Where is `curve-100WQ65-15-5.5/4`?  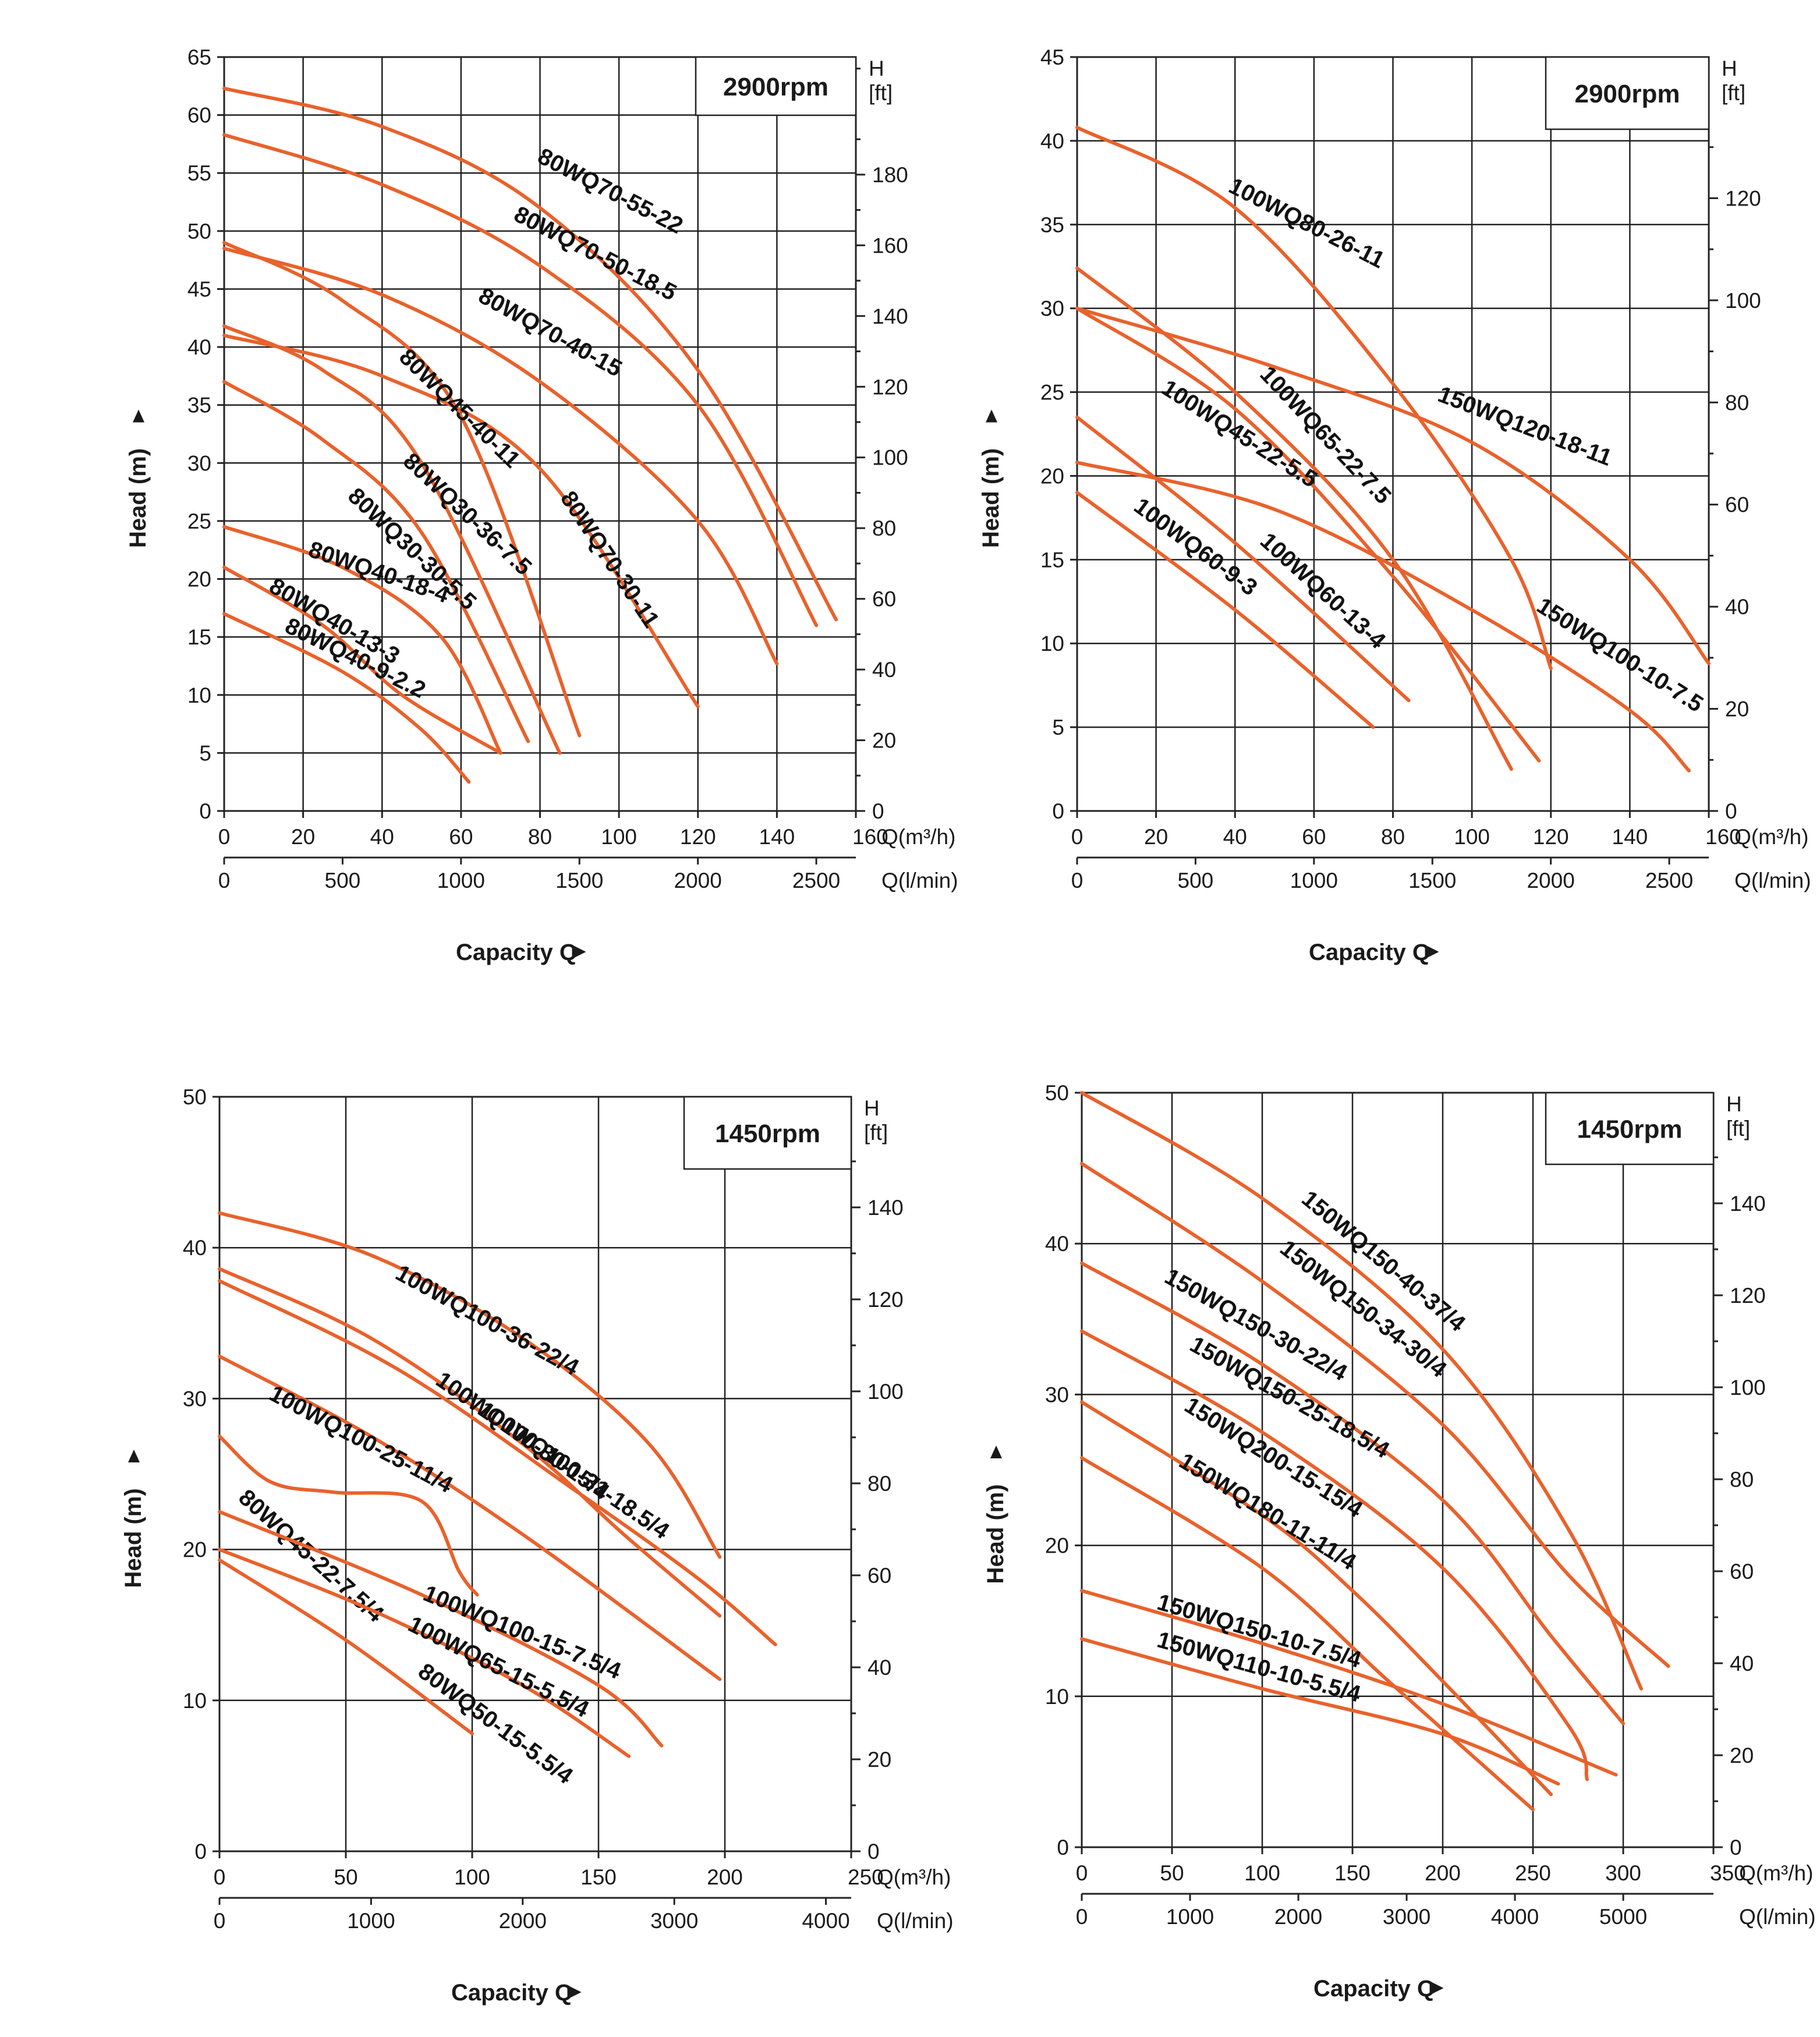 curve-100WQ65-15-5.5/4 is located at coordinates (424, 1652).